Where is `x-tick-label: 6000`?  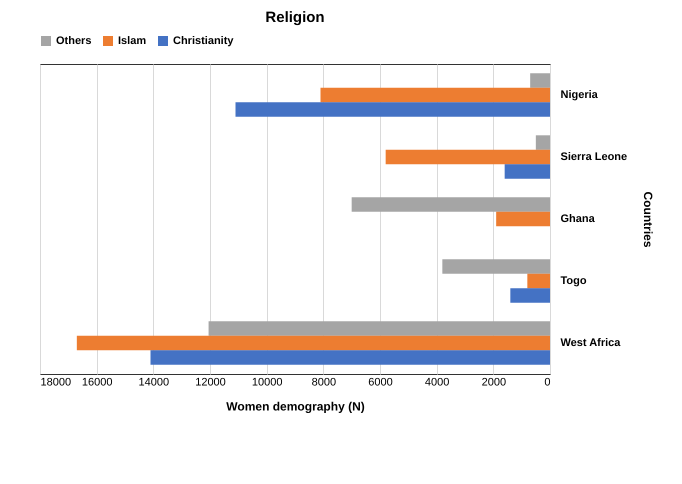
x-tick-label: 6000 is located at coordinates (380, 382).